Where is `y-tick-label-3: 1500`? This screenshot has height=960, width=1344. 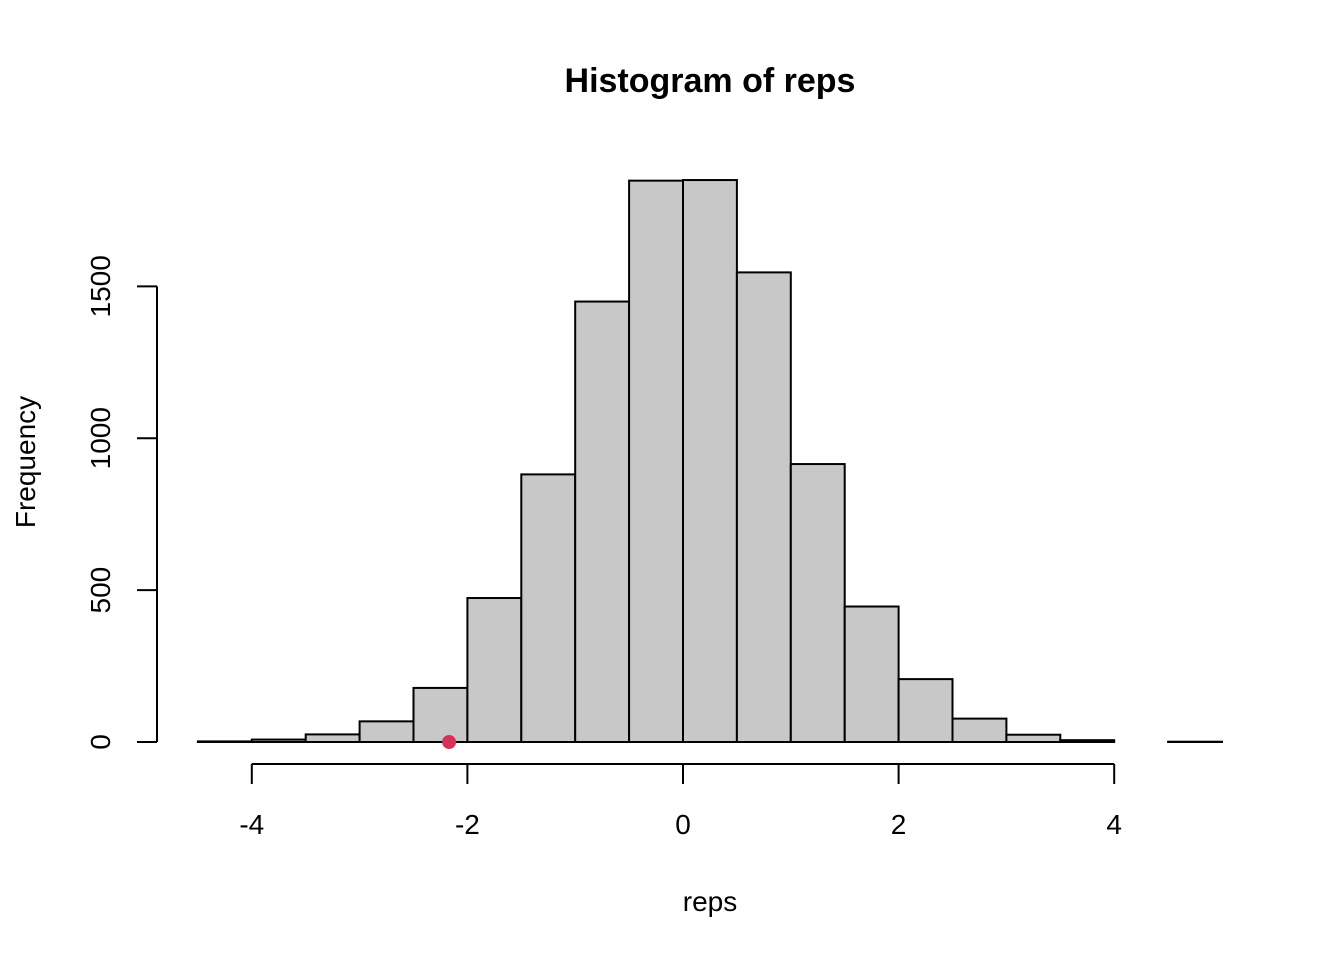
y-tick-label-3: 1500 is located at coordinates (100, 286).